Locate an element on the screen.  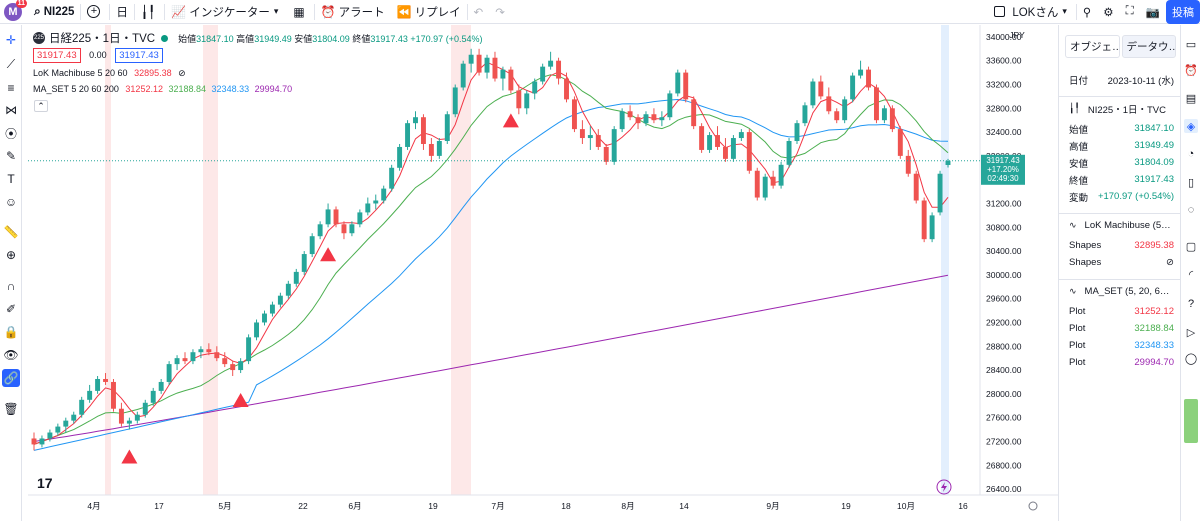
highlight-band is located at coordinates (108, 260).